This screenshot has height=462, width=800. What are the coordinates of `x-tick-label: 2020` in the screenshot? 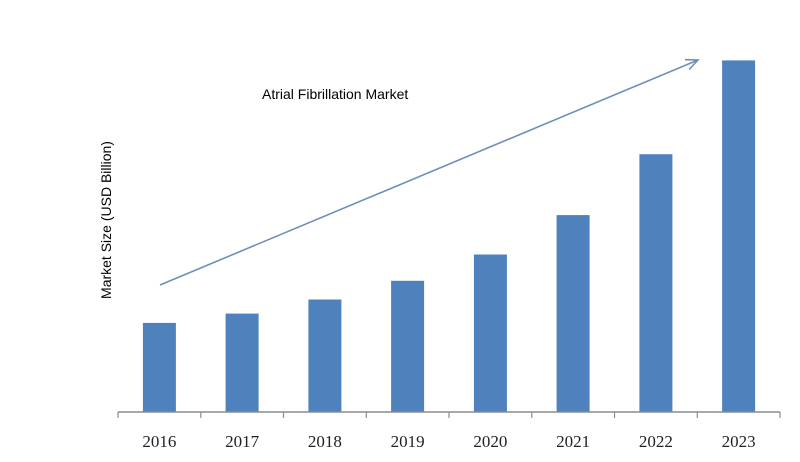 It's located at (490, 441).